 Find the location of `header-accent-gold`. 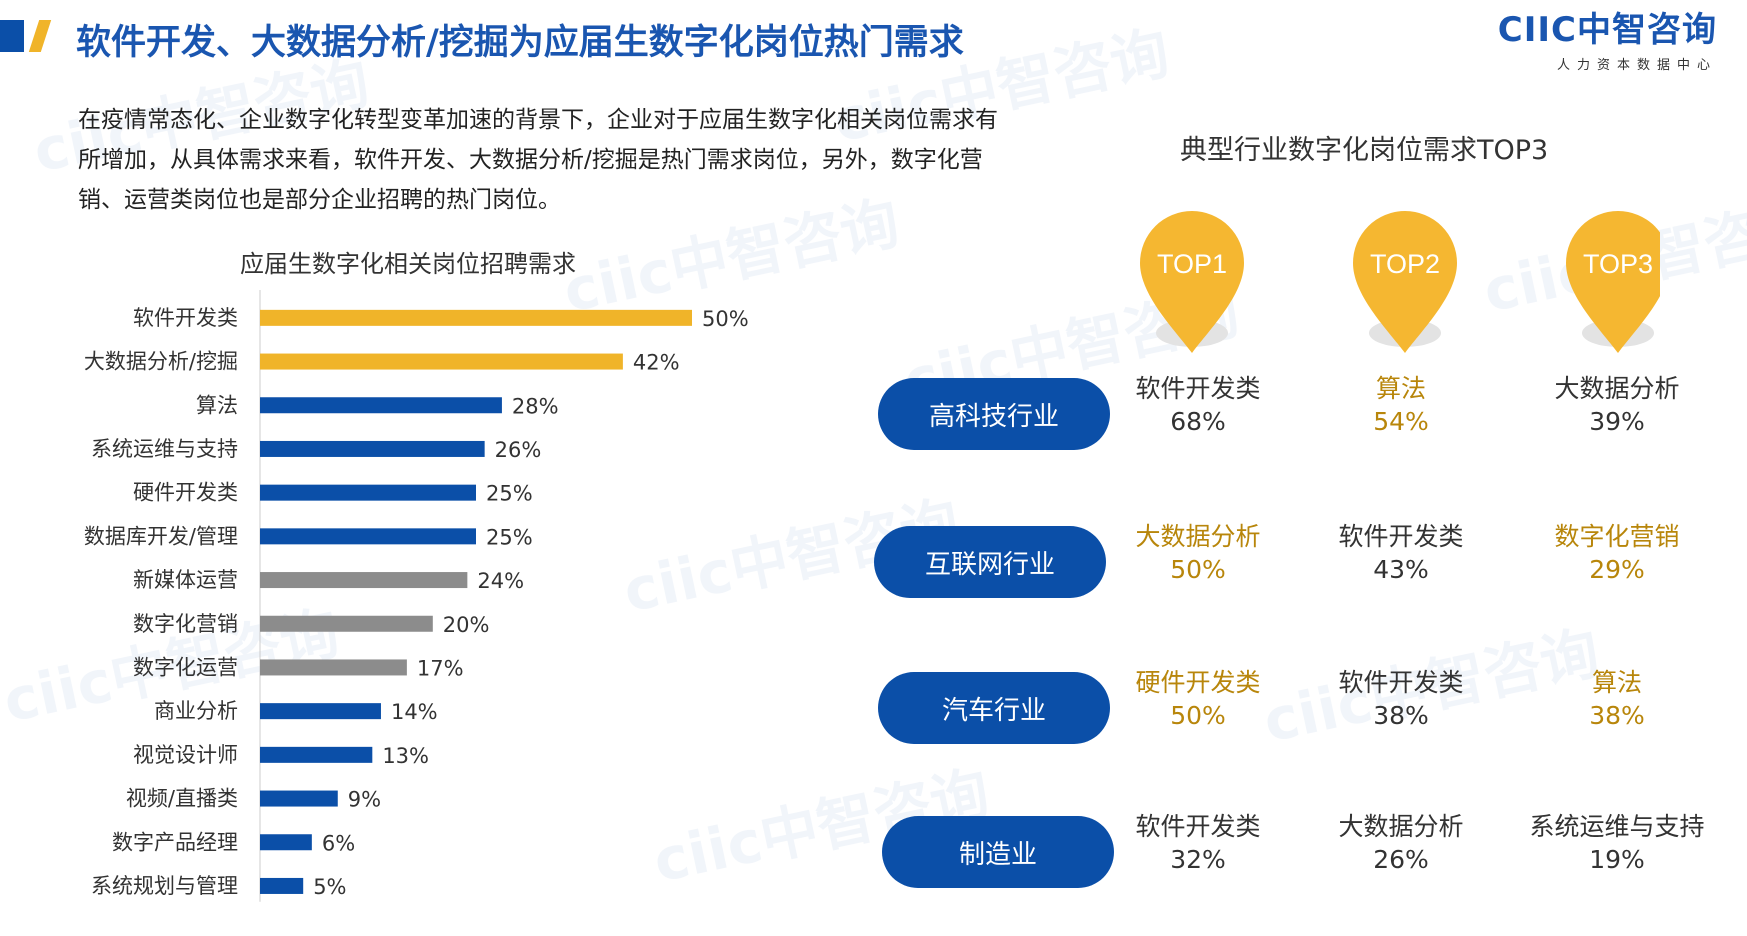

header-accent-gold is located at coordinates (40, 36).